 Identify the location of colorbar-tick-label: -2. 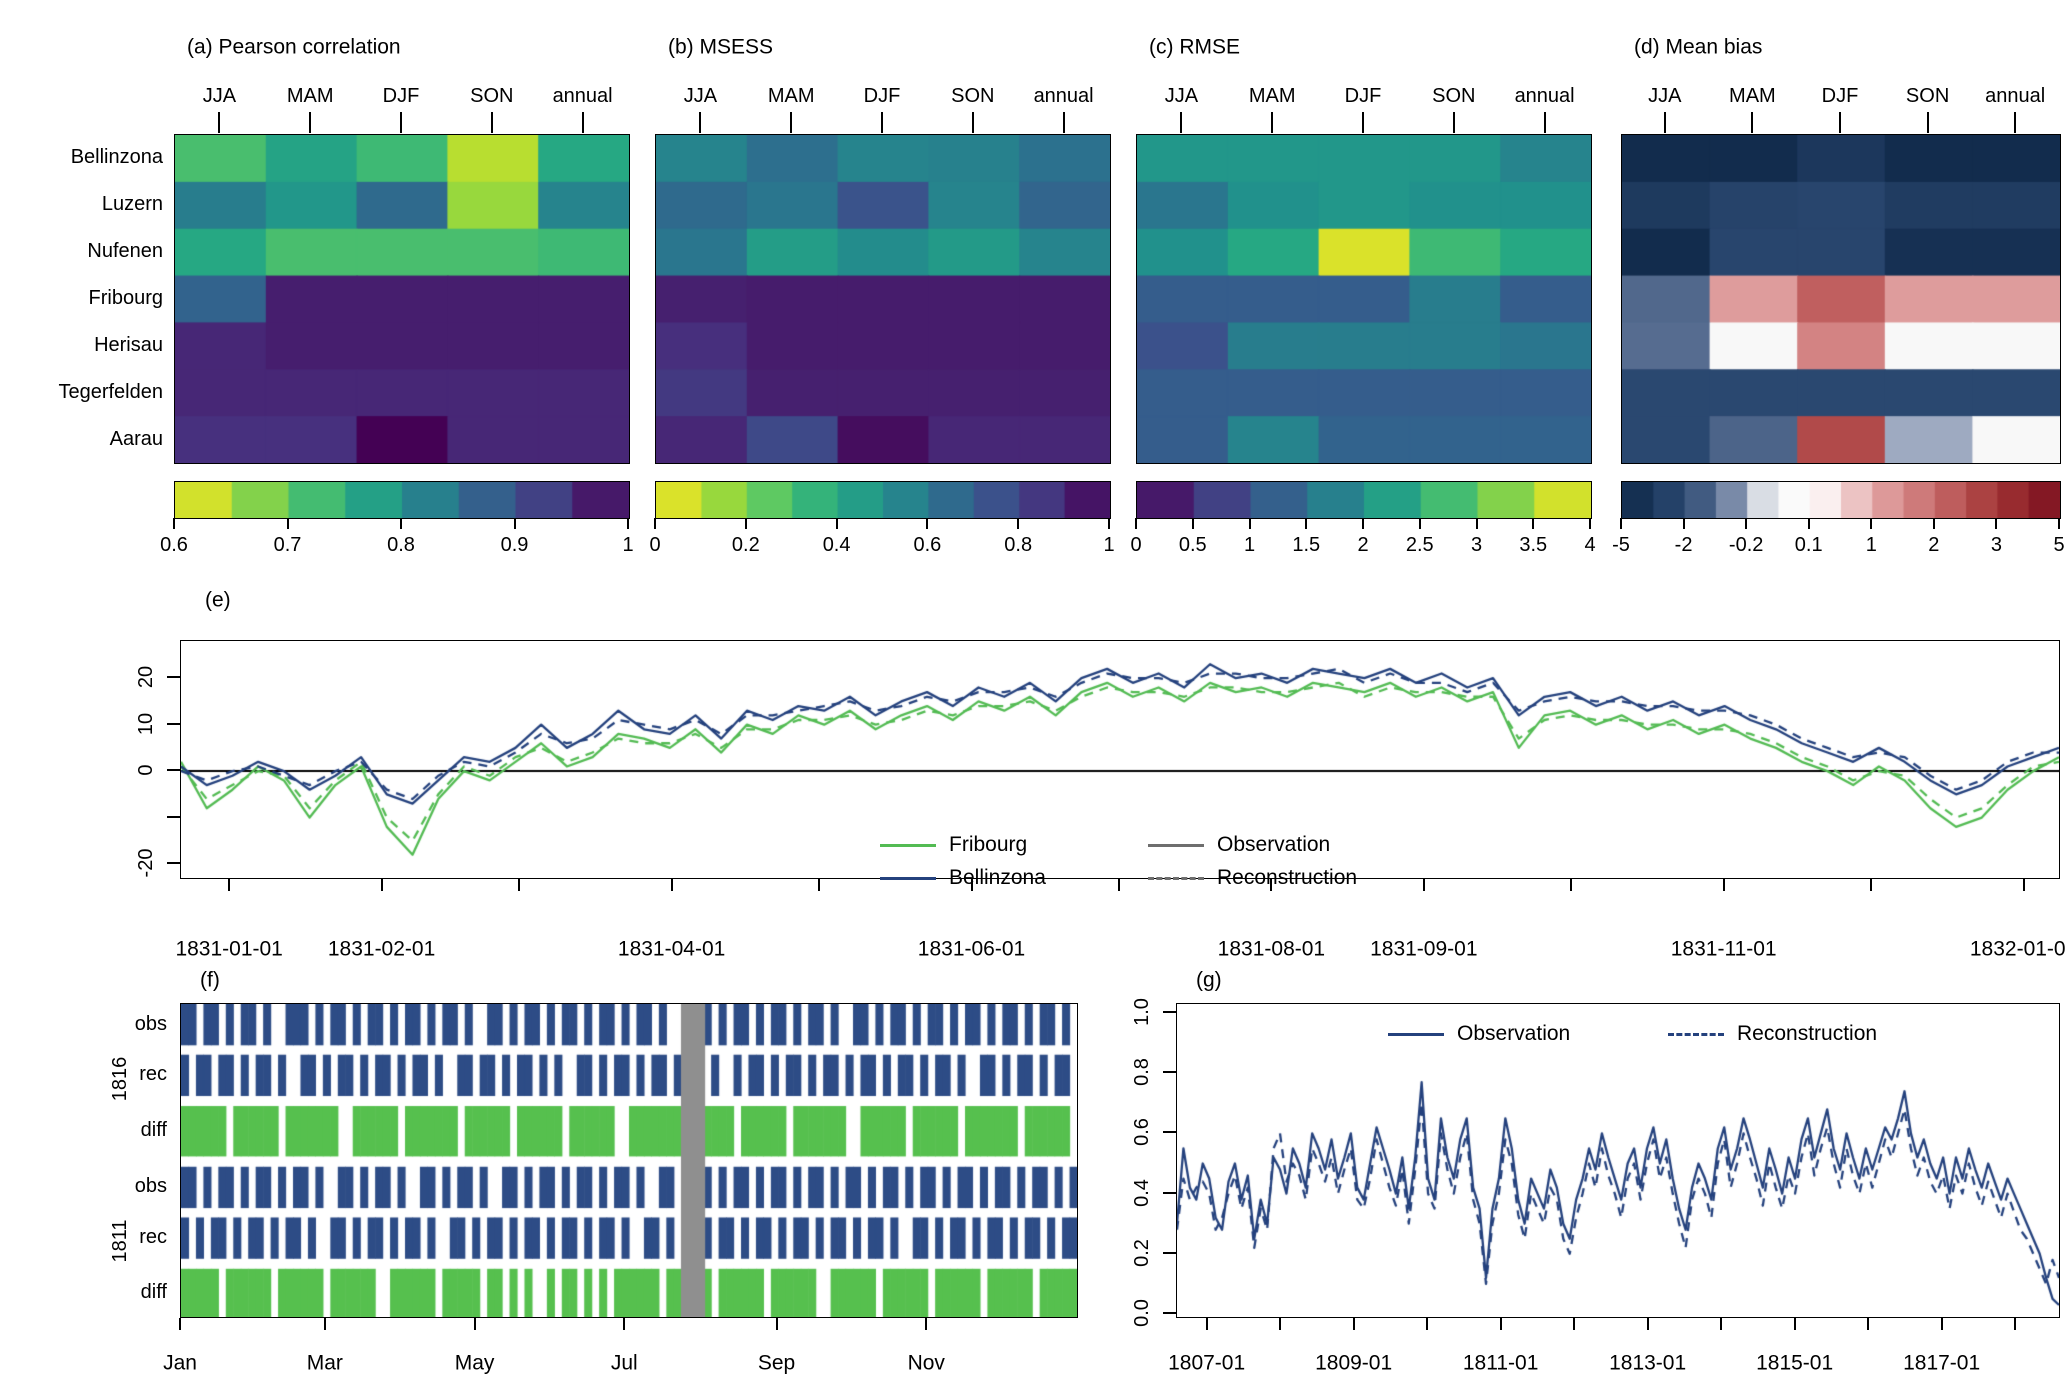
(1683, 545).